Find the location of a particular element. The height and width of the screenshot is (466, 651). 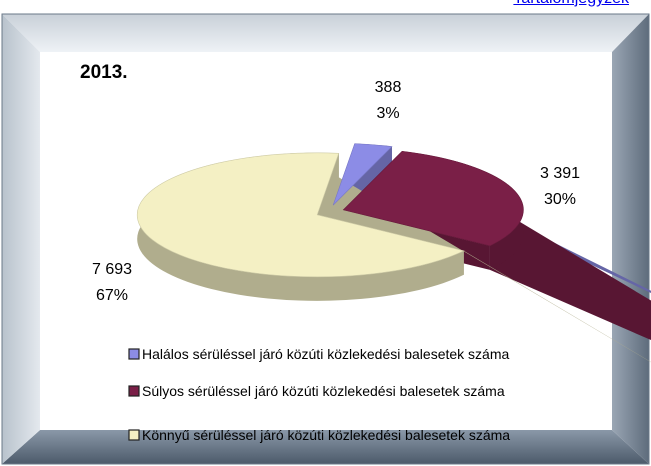

chart-title: 2013. is located at coordinates (104, 72).